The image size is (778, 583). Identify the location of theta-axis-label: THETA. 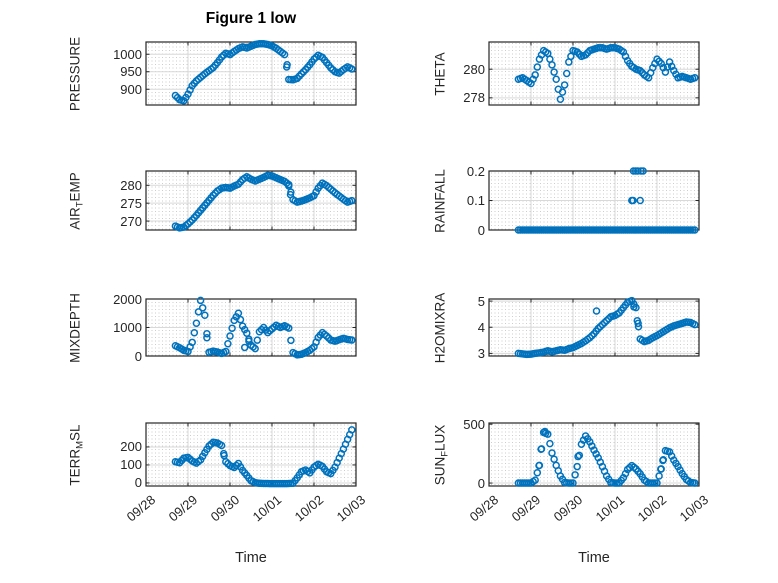
(440, 73).